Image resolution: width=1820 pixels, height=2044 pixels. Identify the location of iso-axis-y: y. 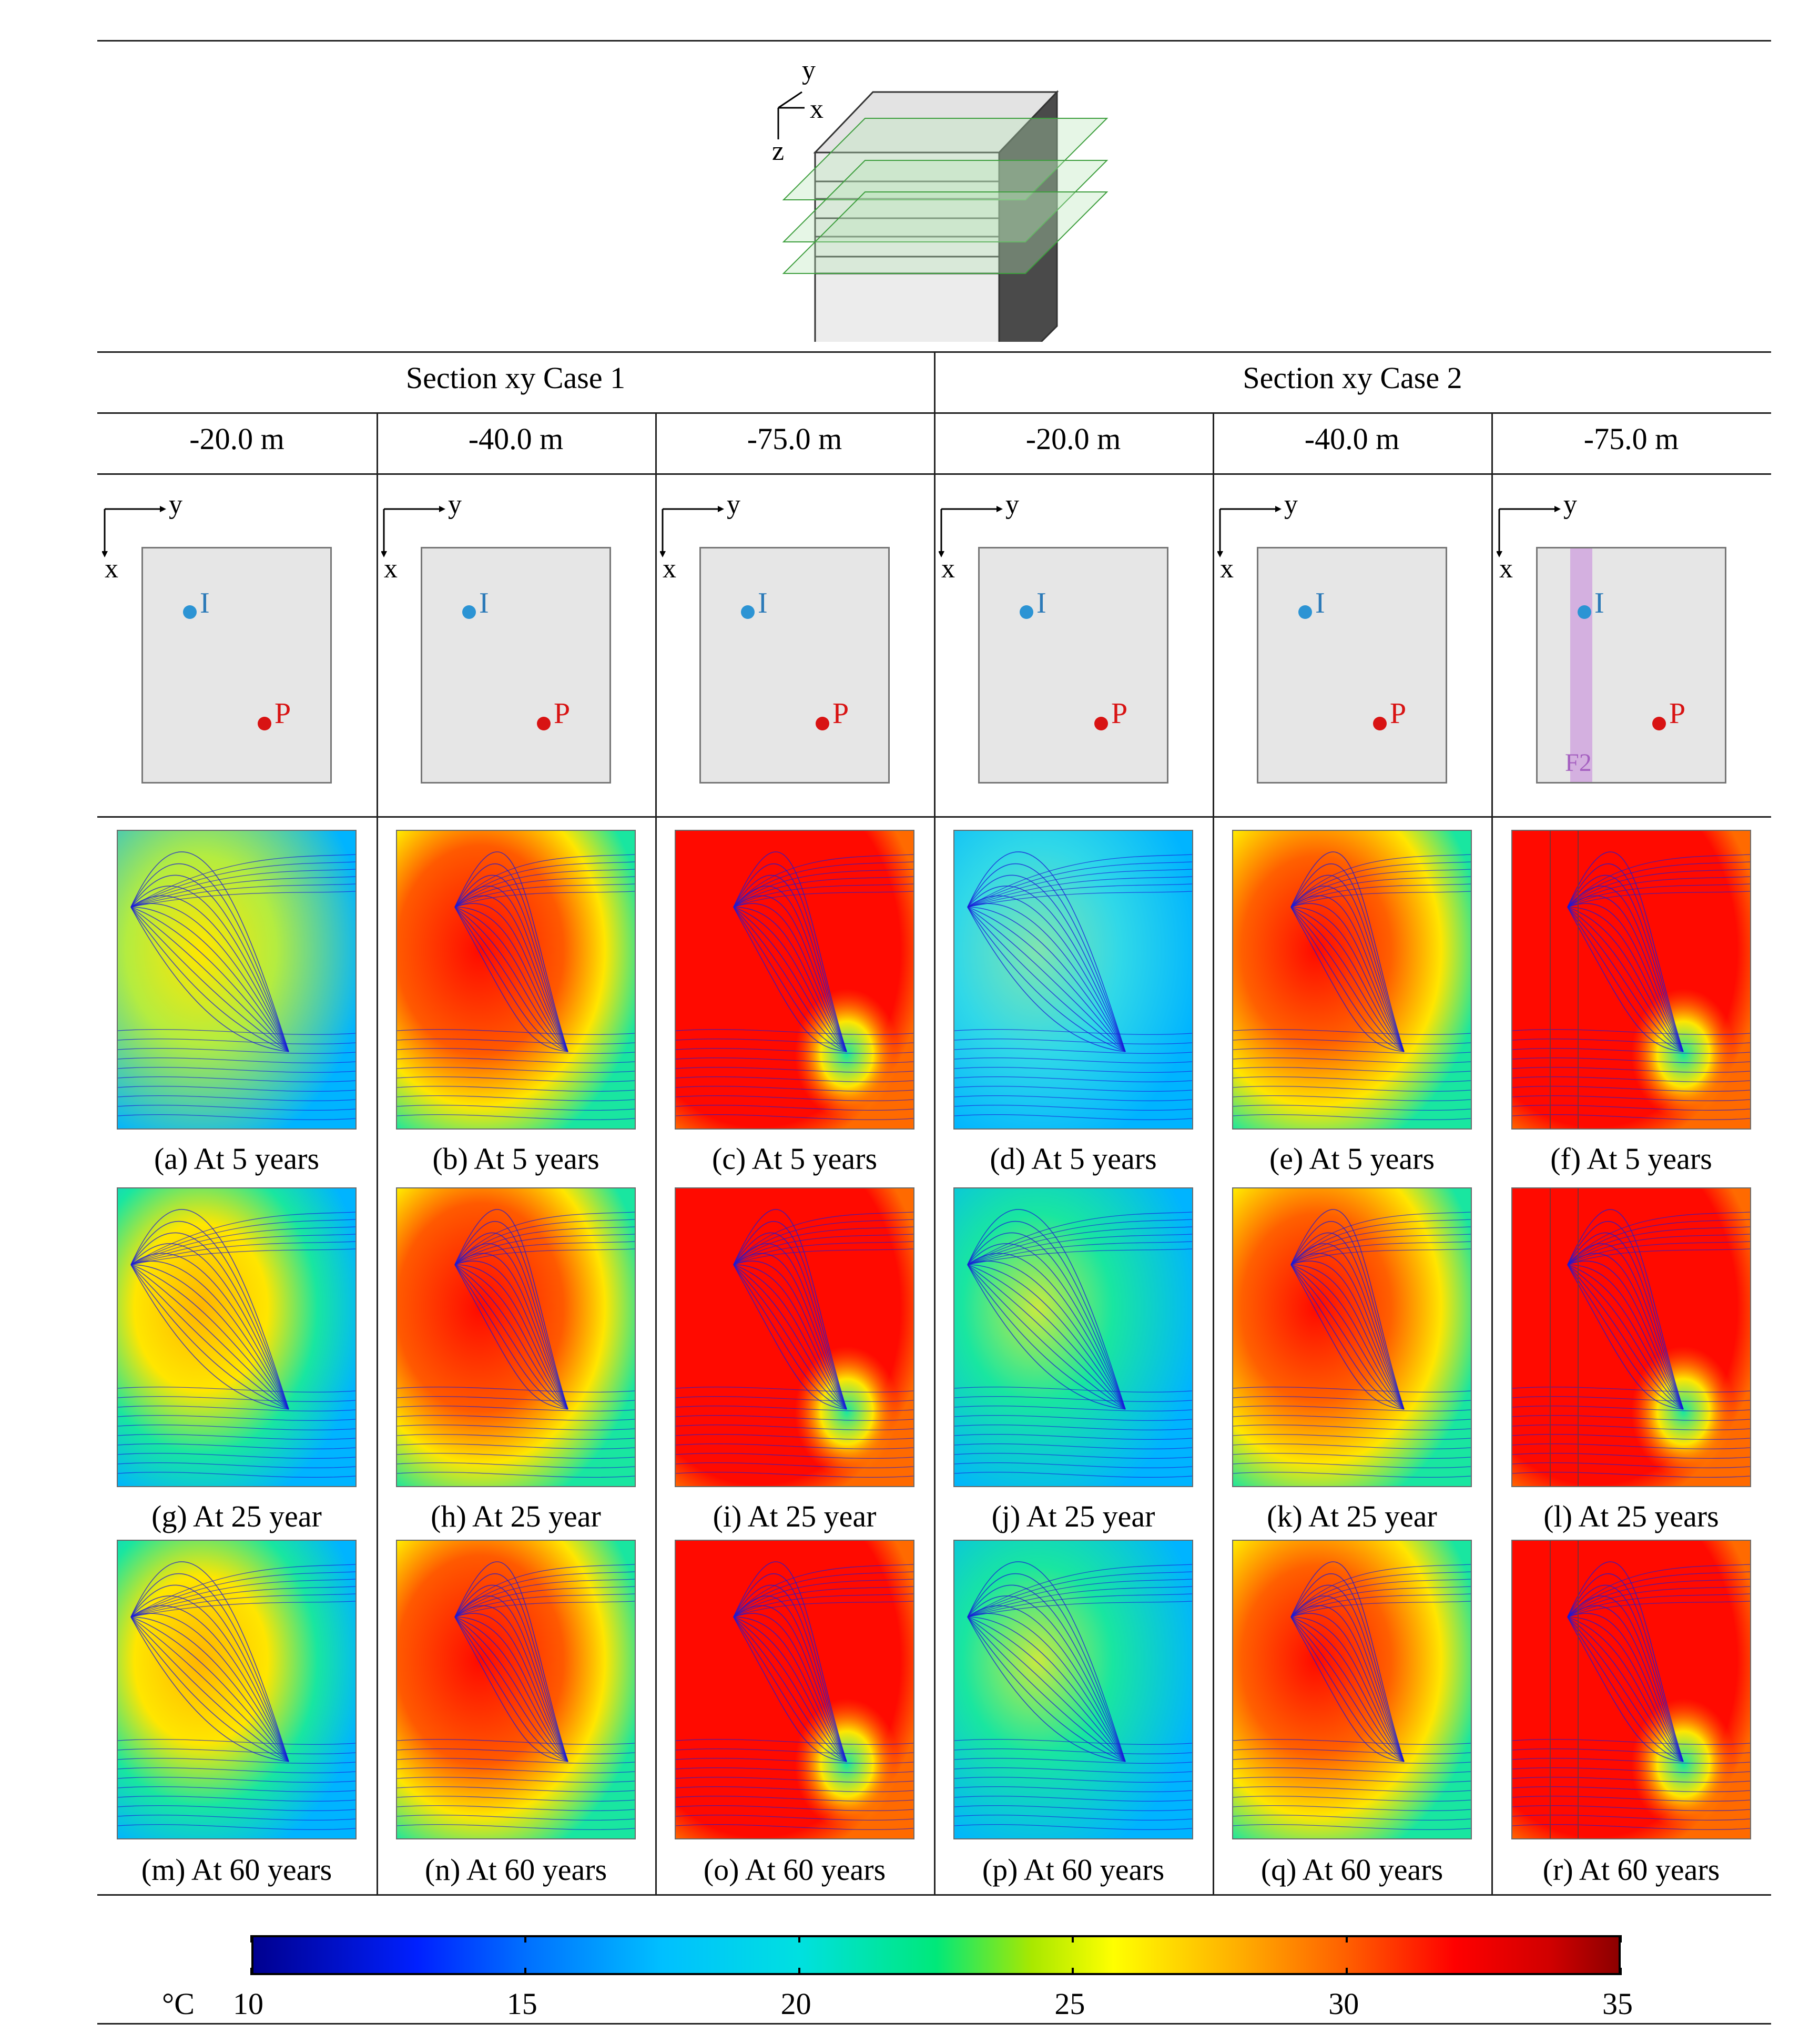
(809, 70).